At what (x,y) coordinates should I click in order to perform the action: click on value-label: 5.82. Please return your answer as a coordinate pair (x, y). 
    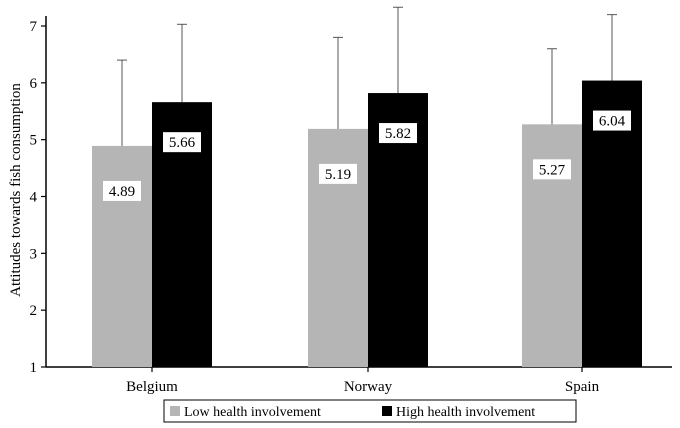
    Looking at the image, I should click on (398, 134).